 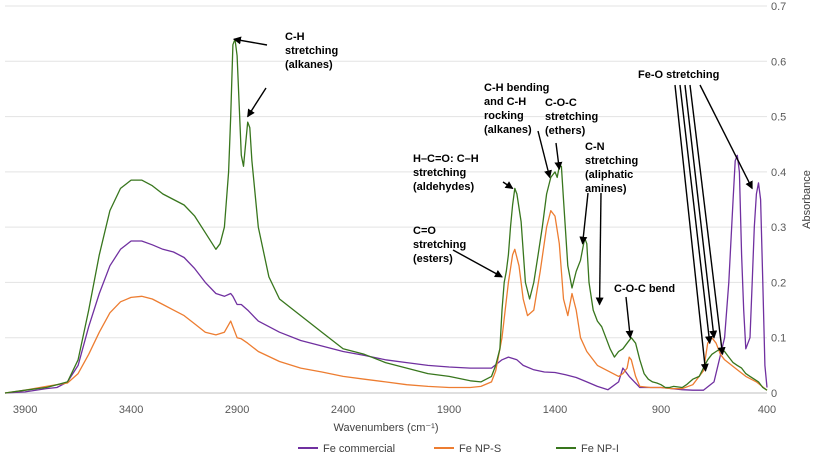 I want to click on legend-label: Fe NP-I, so click(x=600, y=449).